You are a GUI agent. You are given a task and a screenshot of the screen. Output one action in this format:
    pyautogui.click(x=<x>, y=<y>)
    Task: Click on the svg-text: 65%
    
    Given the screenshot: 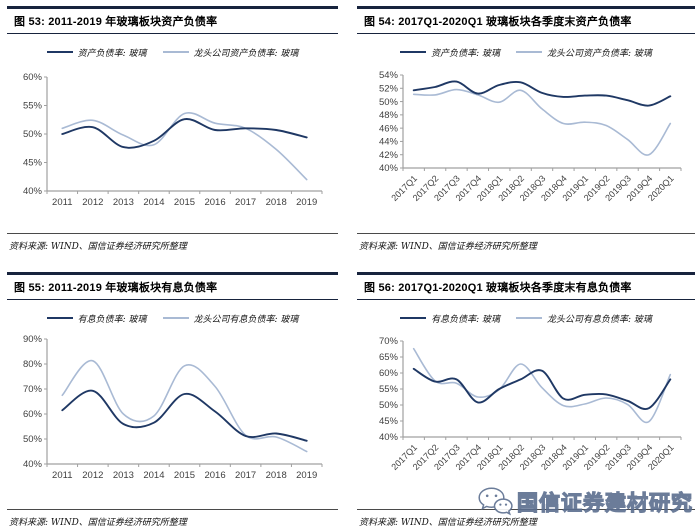 What is the action you would take?
    pyautogui.click(x=389, y=357)
    